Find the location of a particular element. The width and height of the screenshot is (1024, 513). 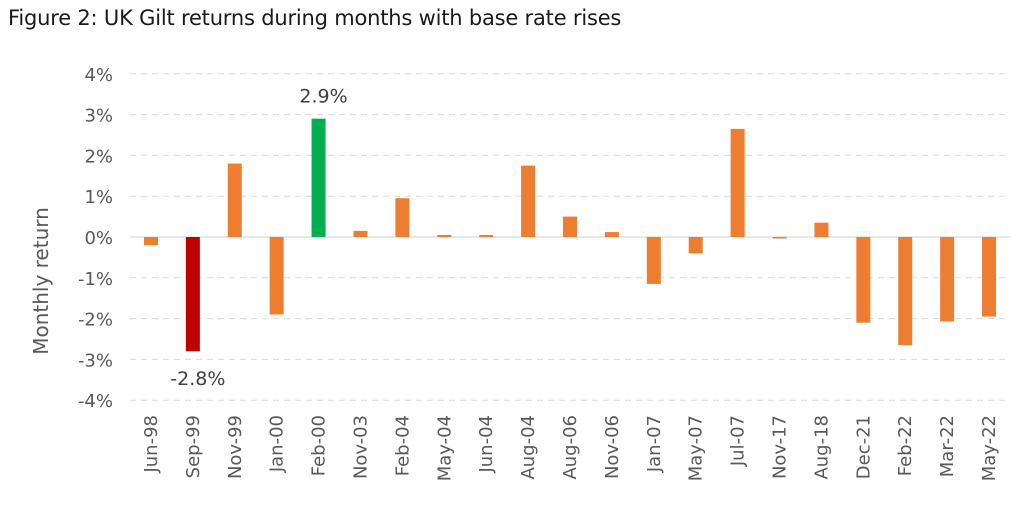

x-tick-label: Aug-18 is located at coordinates (821, 447).